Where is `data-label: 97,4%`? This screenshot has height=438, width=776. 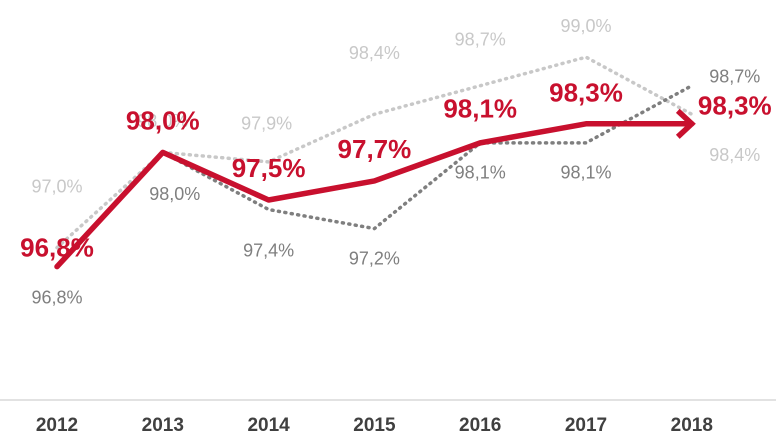 data-label: 97,4% is located at coordinates (268, 250).